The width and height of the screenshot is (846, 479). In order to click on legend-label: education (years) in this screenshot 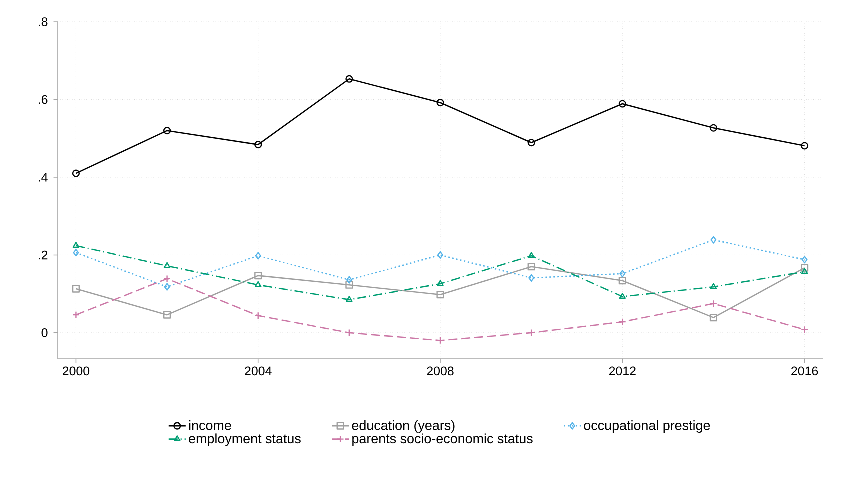, I will do `click(403, 427)`.